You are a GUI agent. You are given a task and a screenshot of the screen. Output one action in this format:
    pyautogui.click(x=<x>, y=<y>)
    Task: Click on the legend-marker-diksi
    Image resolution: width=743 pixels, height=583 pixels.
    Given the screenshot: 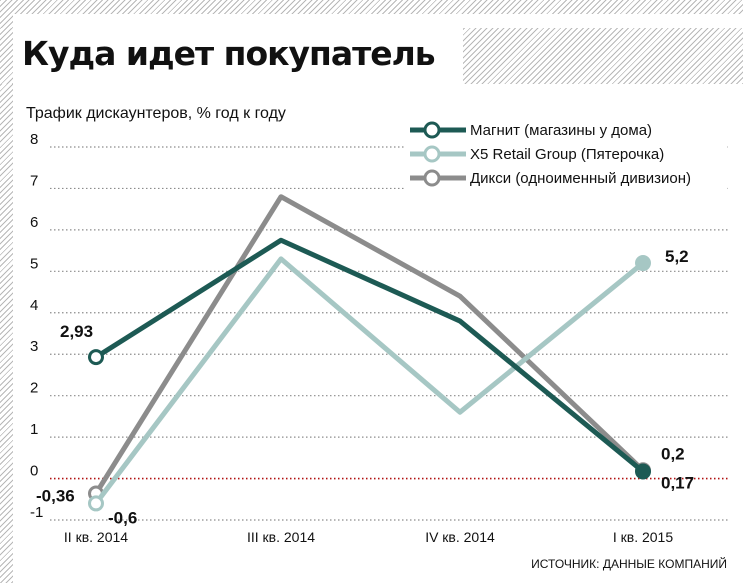 What is the action you would take?
    pyautogui.click(x=432, y=178)
    